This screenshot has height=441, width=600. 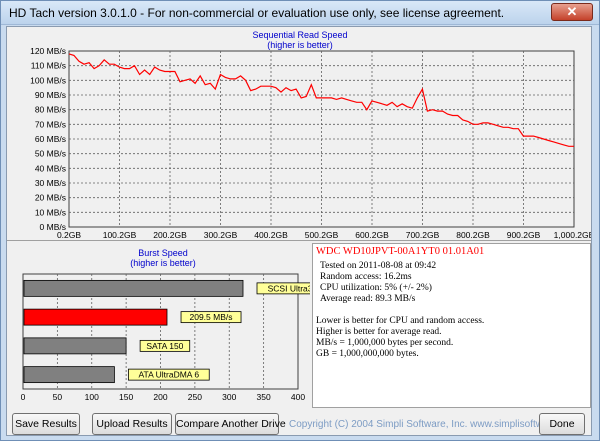 What do you see at coordinates (289, 288) in the screenshot?
I see `burst-bar-label: SCSI Ultra320` at bounding box center [289, 288].